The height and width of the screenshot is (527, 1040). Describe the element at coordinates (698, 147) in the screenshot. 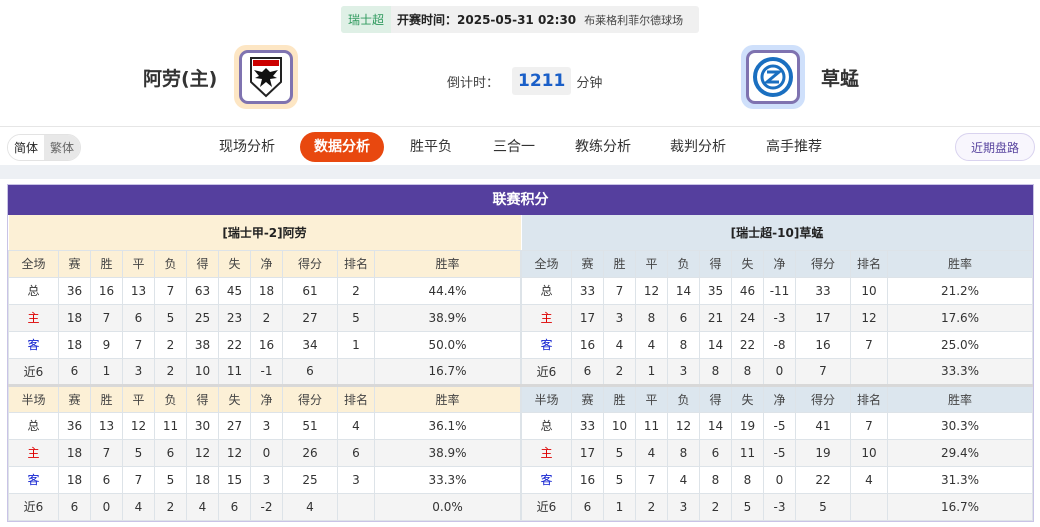

I see `tab-referee-analysis: 裁判分析` at that location.